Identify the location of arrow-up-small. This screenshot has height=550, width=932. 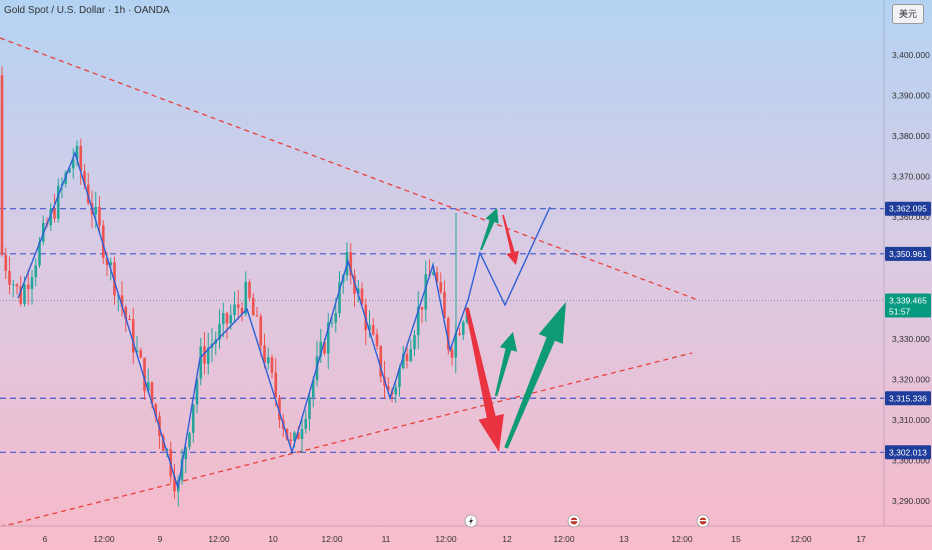
(489, 229).